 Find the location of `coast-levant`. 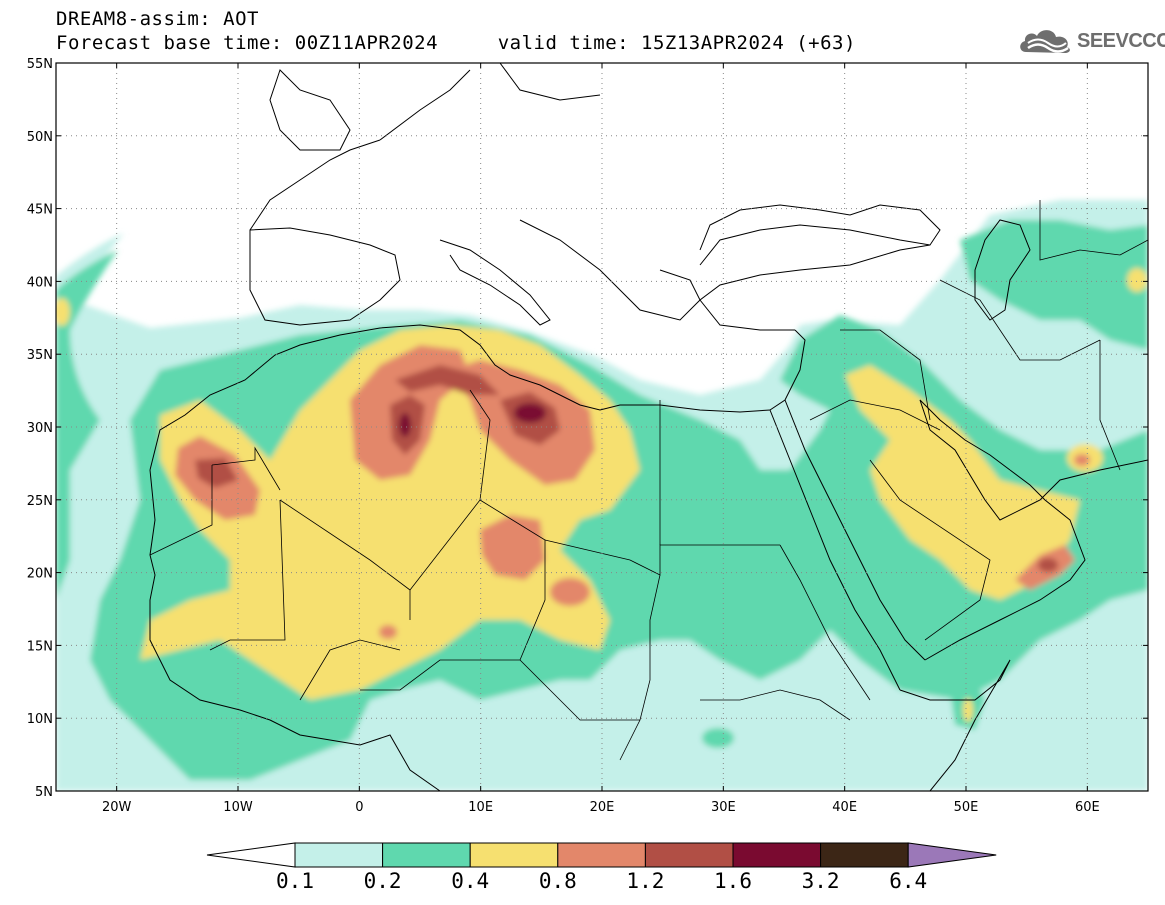

coast-levant is located at coordinates (787, 370).